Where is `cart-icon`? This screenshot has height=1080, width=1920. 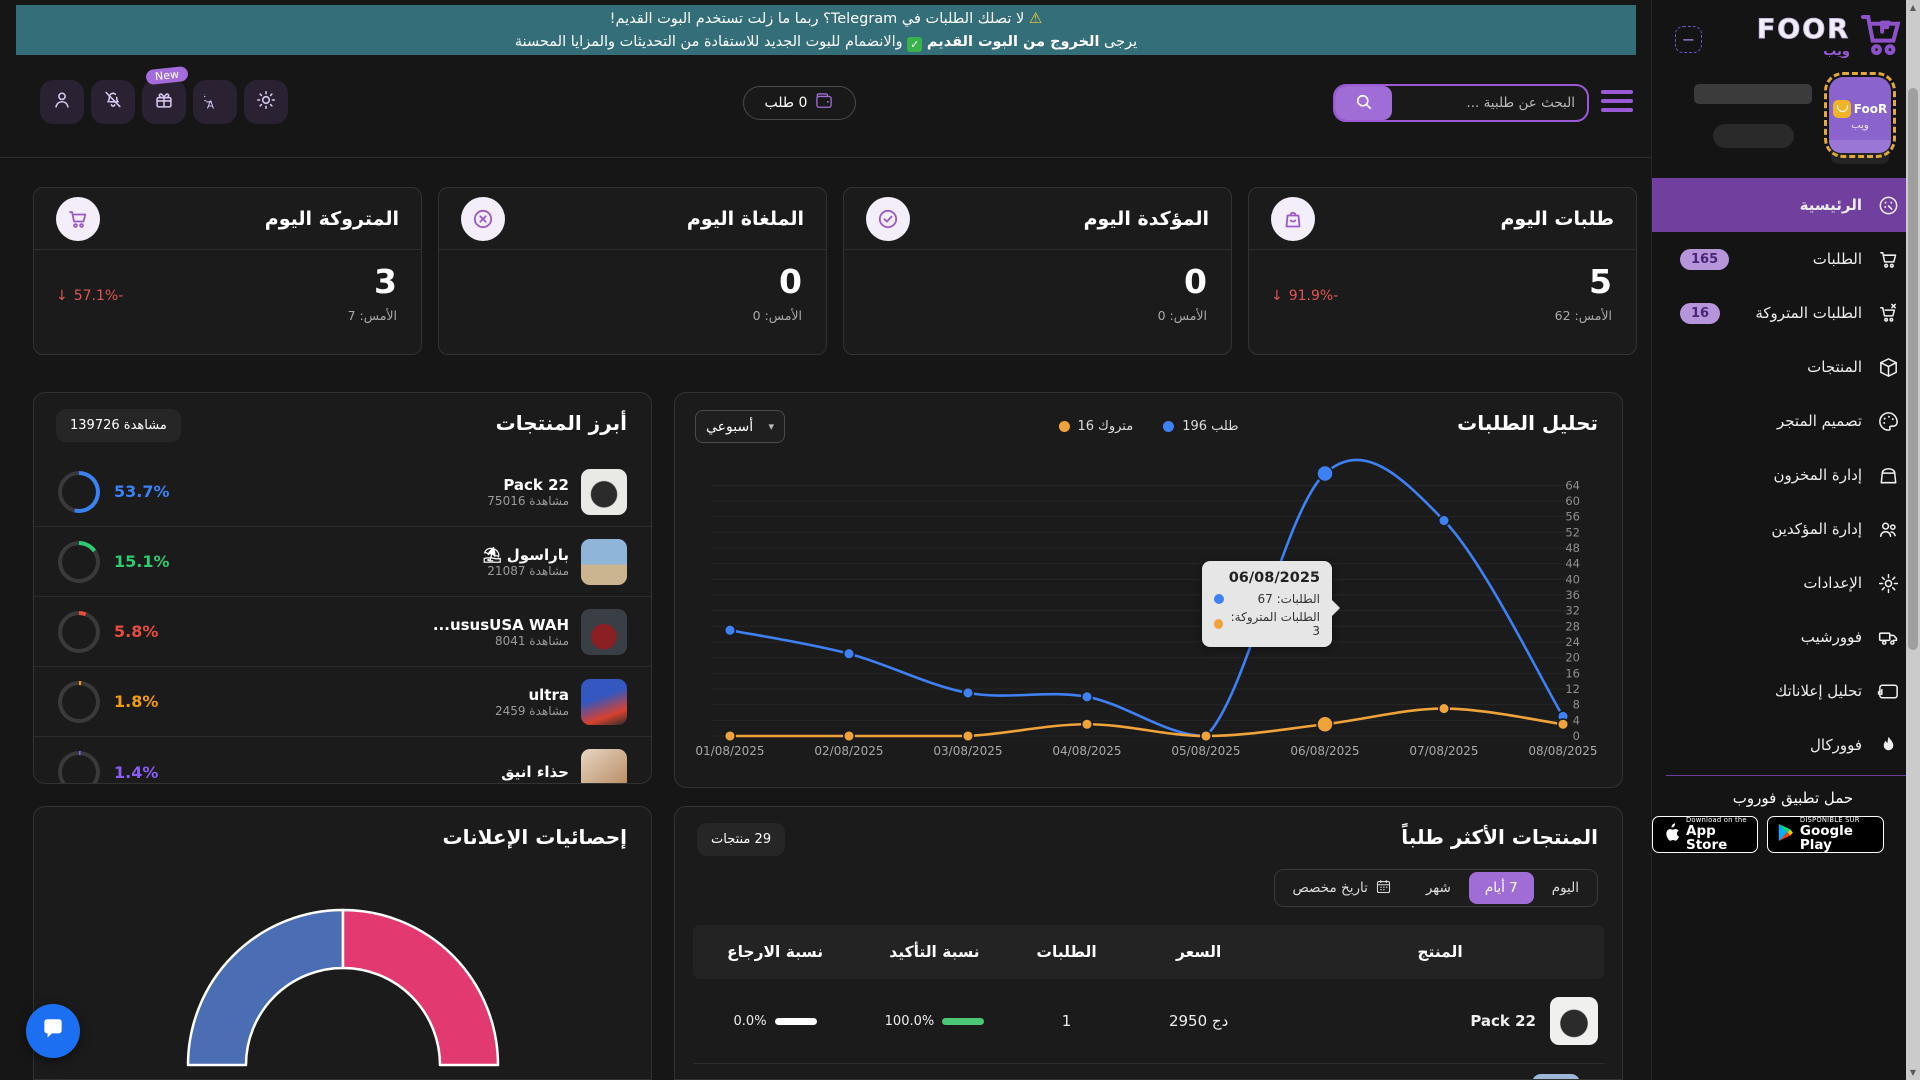
cart-icon is located at coordinates (78, 218).